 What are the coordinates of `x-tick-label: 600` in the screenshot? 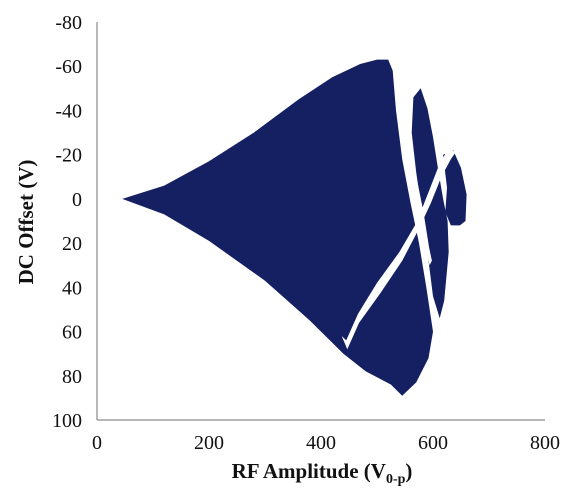 It's located at (433, 443).